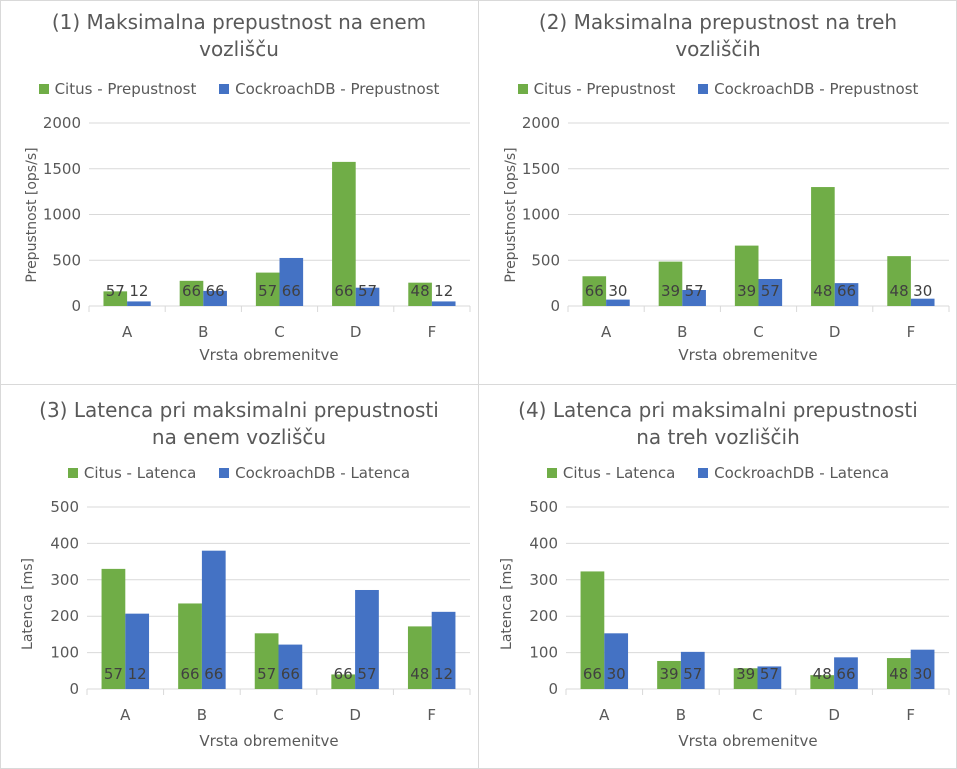 The height and width of the screenshot is (769, 957). Describe the element at coordinates (802, 473) in the screenshot. I see `legend-label-cockroach: CockroachDB - Latenca` at that location.